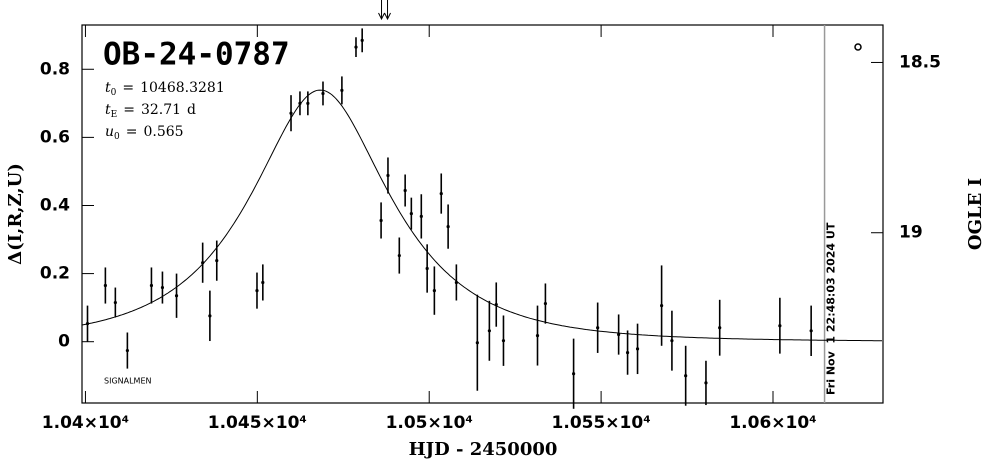 The height and width of the screenshot is (459, 986). I want to click on x-tick-label: 1.05×10⁴, so click(429, 423).